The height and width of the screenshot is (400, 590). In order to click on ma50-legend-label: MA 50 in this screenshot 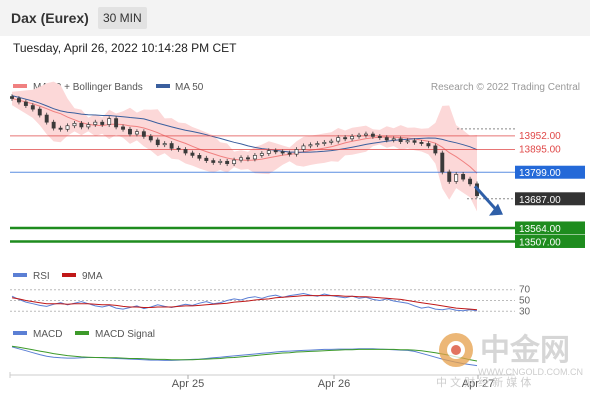, I will do `click(189, 87)`.